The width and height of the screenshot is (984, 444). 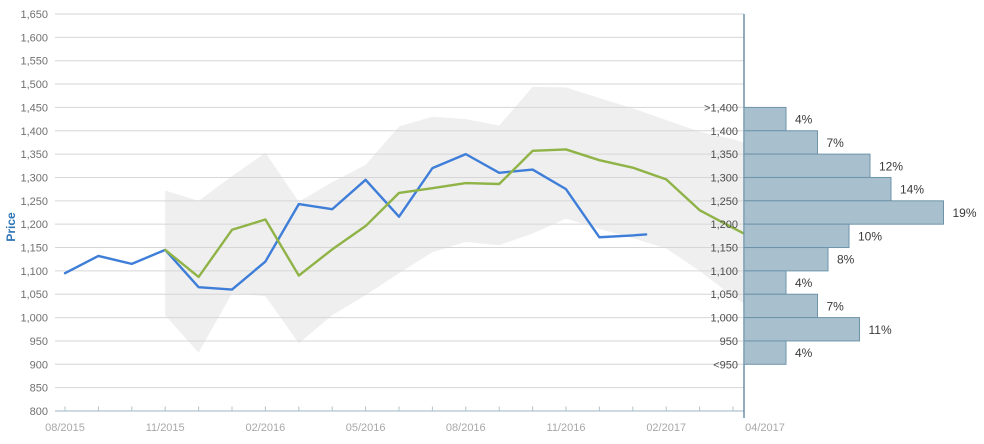 What do you see at coordinates (34, 225) in the screenshot?
I see `y-axis-tick-label: 1,200` at bounding box center [34, 225].